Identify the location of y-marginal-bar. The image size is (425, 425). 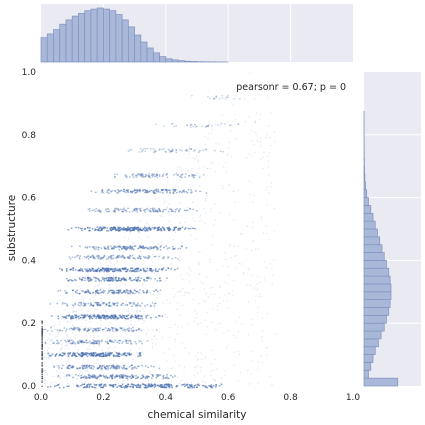
(364, 186).